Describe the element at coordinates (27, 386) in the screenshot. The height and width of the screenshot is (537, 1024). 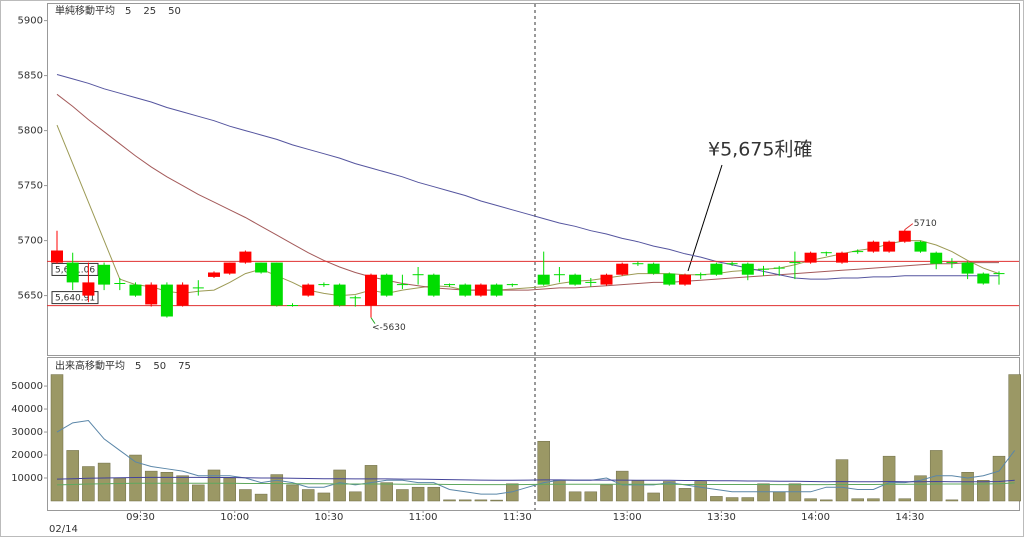
I see `y-tick-label: 50000` at that location.